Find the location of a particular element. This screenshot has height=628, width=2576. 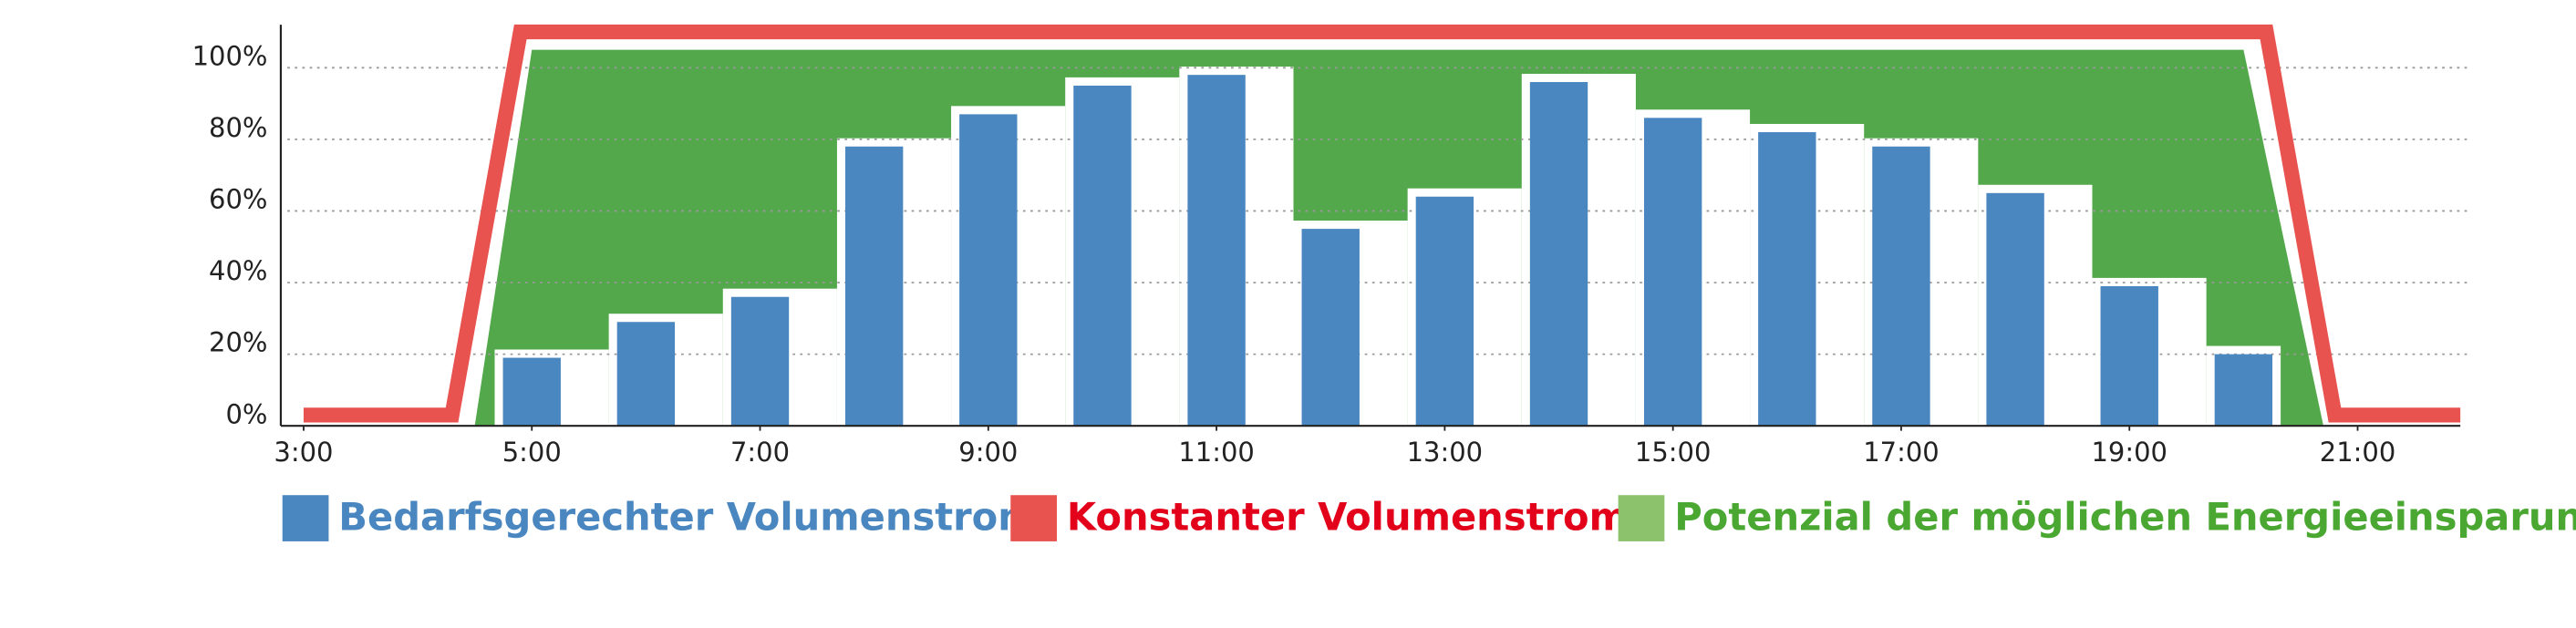

x-tick-label: 11:00 is located at coordinates (1216, 452).